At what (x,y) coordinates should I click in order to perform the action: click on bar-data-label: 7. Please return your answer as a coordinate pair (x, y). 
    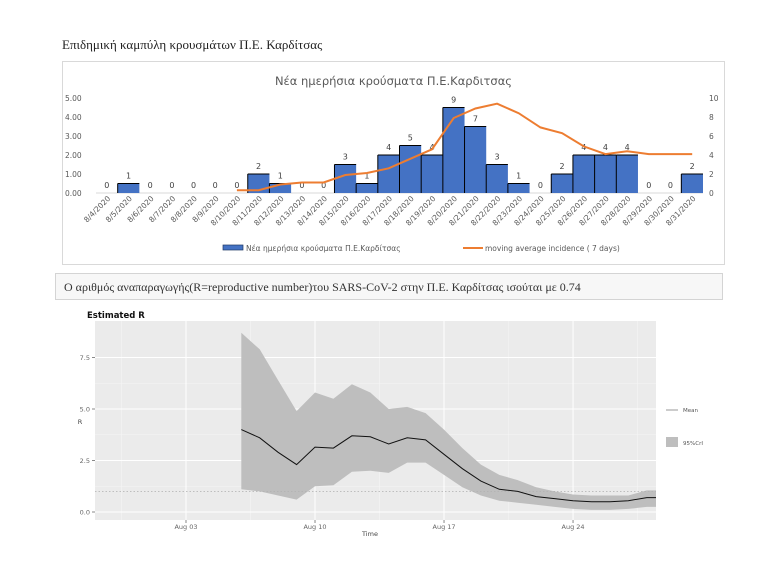
    Looking at the image, I should click on (475, 119).